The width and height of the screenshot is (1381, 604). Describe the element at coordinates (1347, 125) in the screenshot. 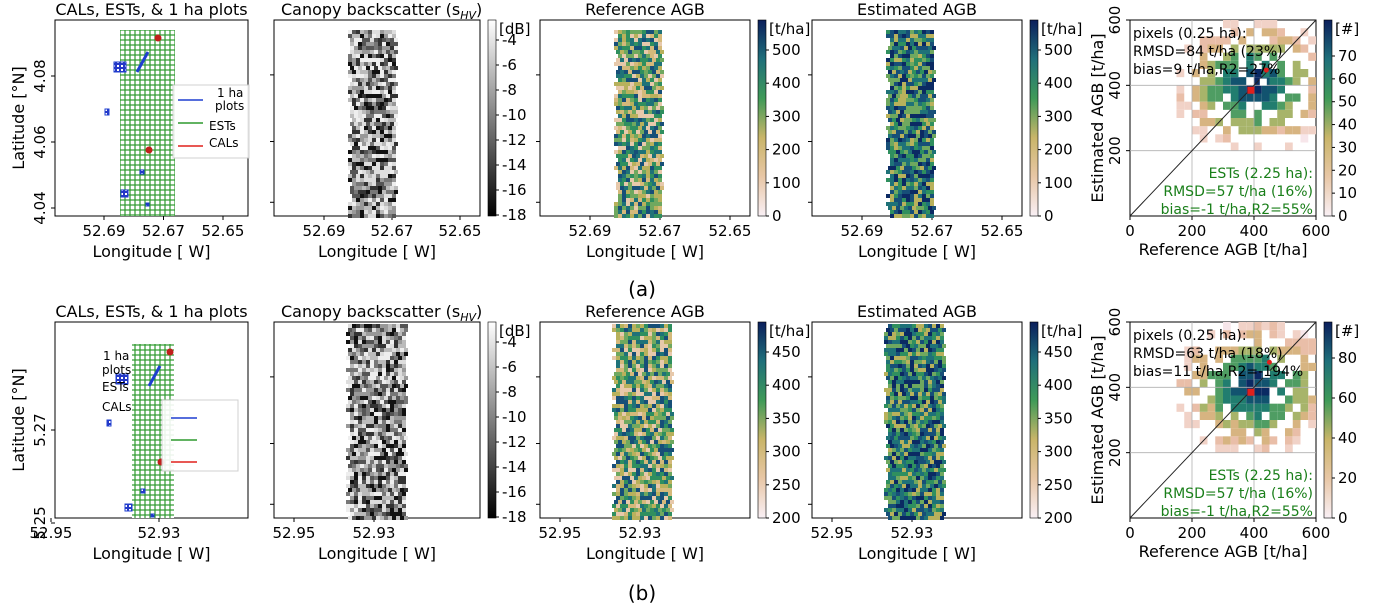

I see `colorbar-tick-label: 40` at that location.